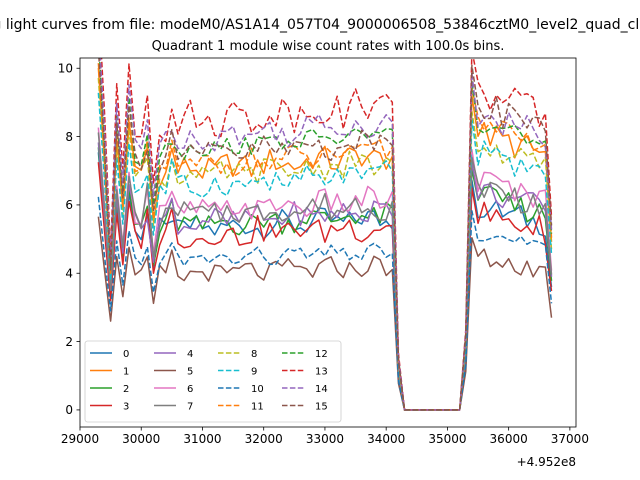 This screenshot has height=480, width=640. Describe the element at coordinates (257, 406) in the screenshot. I see `legend-label-11: 11` at that location.